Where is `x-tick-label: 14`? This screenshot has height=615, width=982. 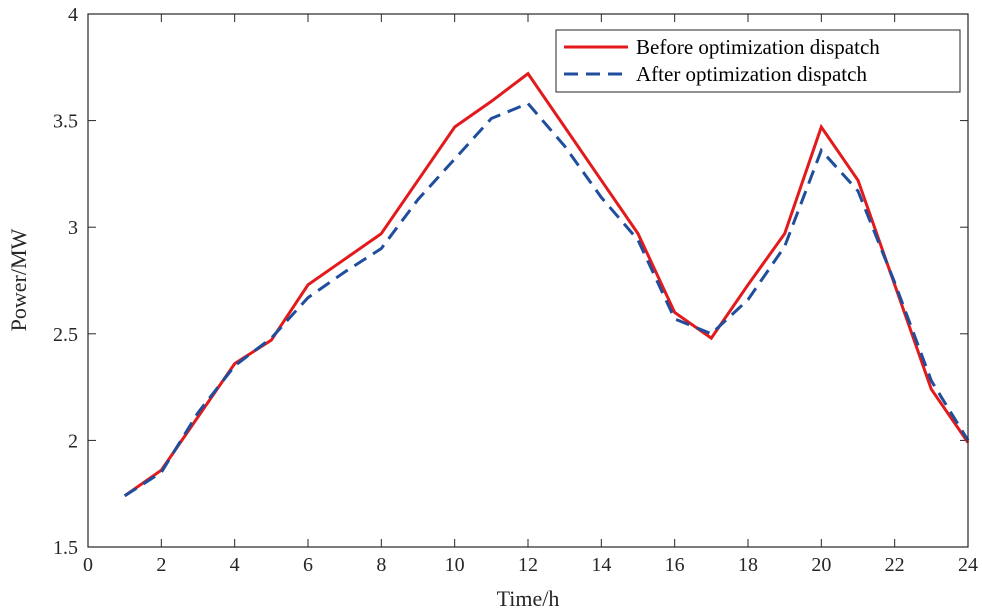 x-tick-label: 14 is located at coordinates (601, 565).